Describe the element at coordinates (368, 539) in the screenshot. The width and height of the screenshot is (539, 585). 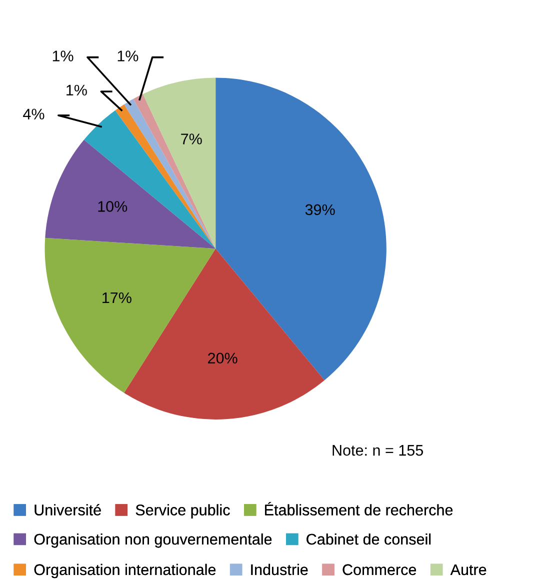
I see `legend-label: Cabinet de conseil` at that location.